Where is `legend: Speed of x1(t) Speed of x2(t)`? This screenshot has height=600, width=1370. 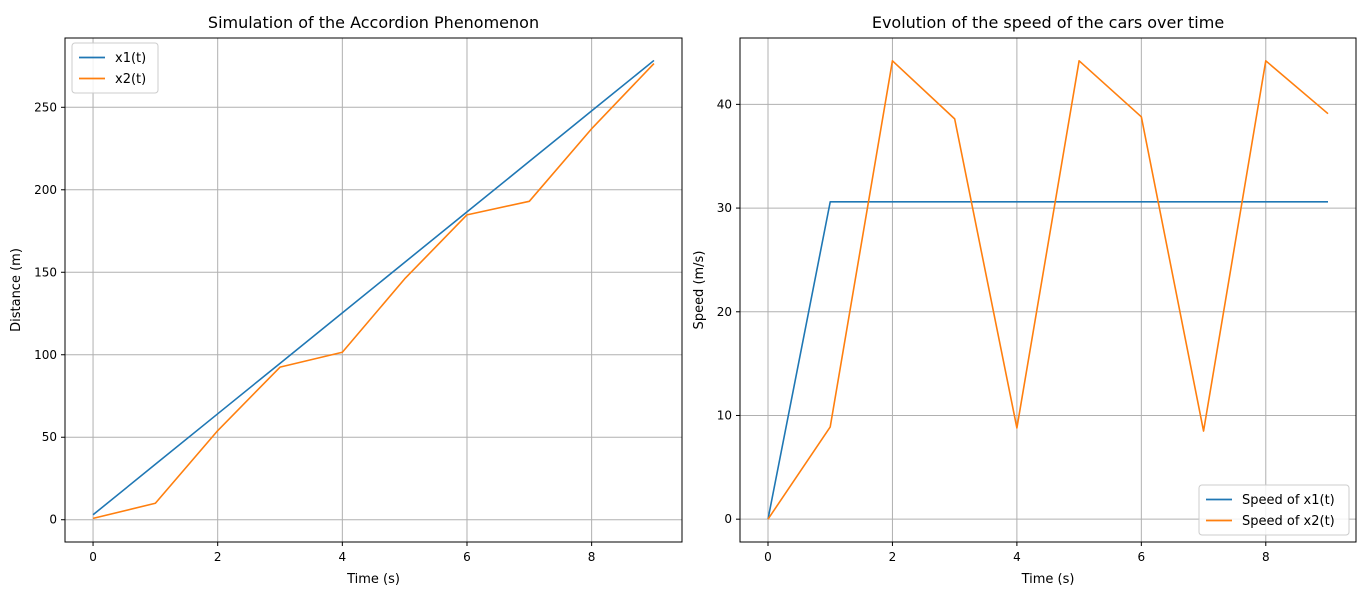 legend: Speed of x1(t) Speed of x2(t) is located at coordinates (1274, 510).